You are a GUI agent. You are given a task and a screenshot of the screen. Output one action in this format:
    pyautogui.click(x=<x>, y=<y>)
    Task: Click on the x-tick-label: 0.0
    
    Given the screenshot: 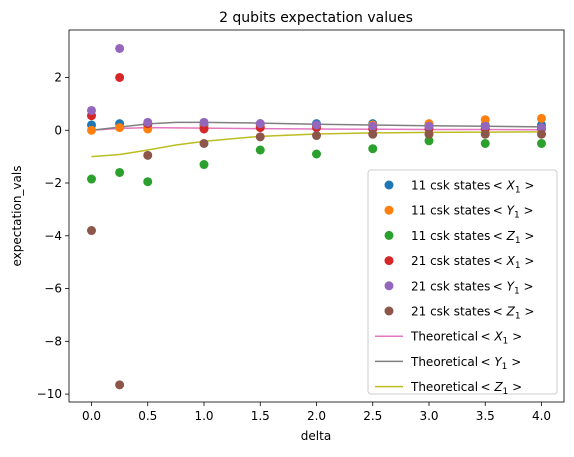 What is the action you would take?
    pyautogui.click(x=91, y=416)
    